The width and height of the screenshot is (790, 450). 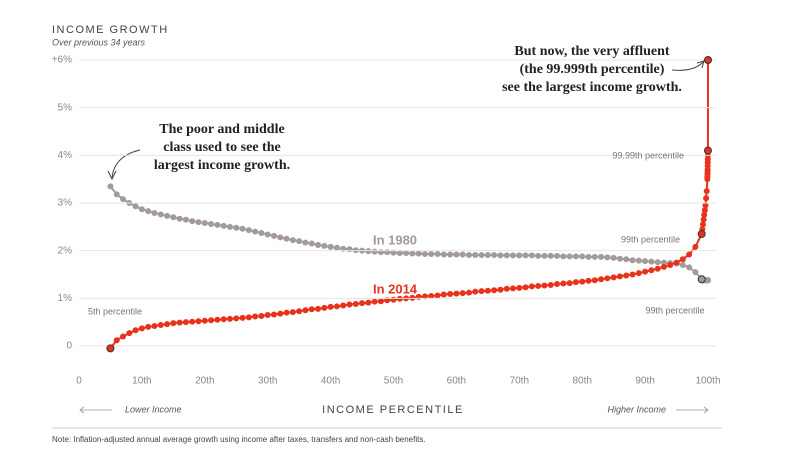 I want to click on poor-arrow, so click(x=126, y=164).